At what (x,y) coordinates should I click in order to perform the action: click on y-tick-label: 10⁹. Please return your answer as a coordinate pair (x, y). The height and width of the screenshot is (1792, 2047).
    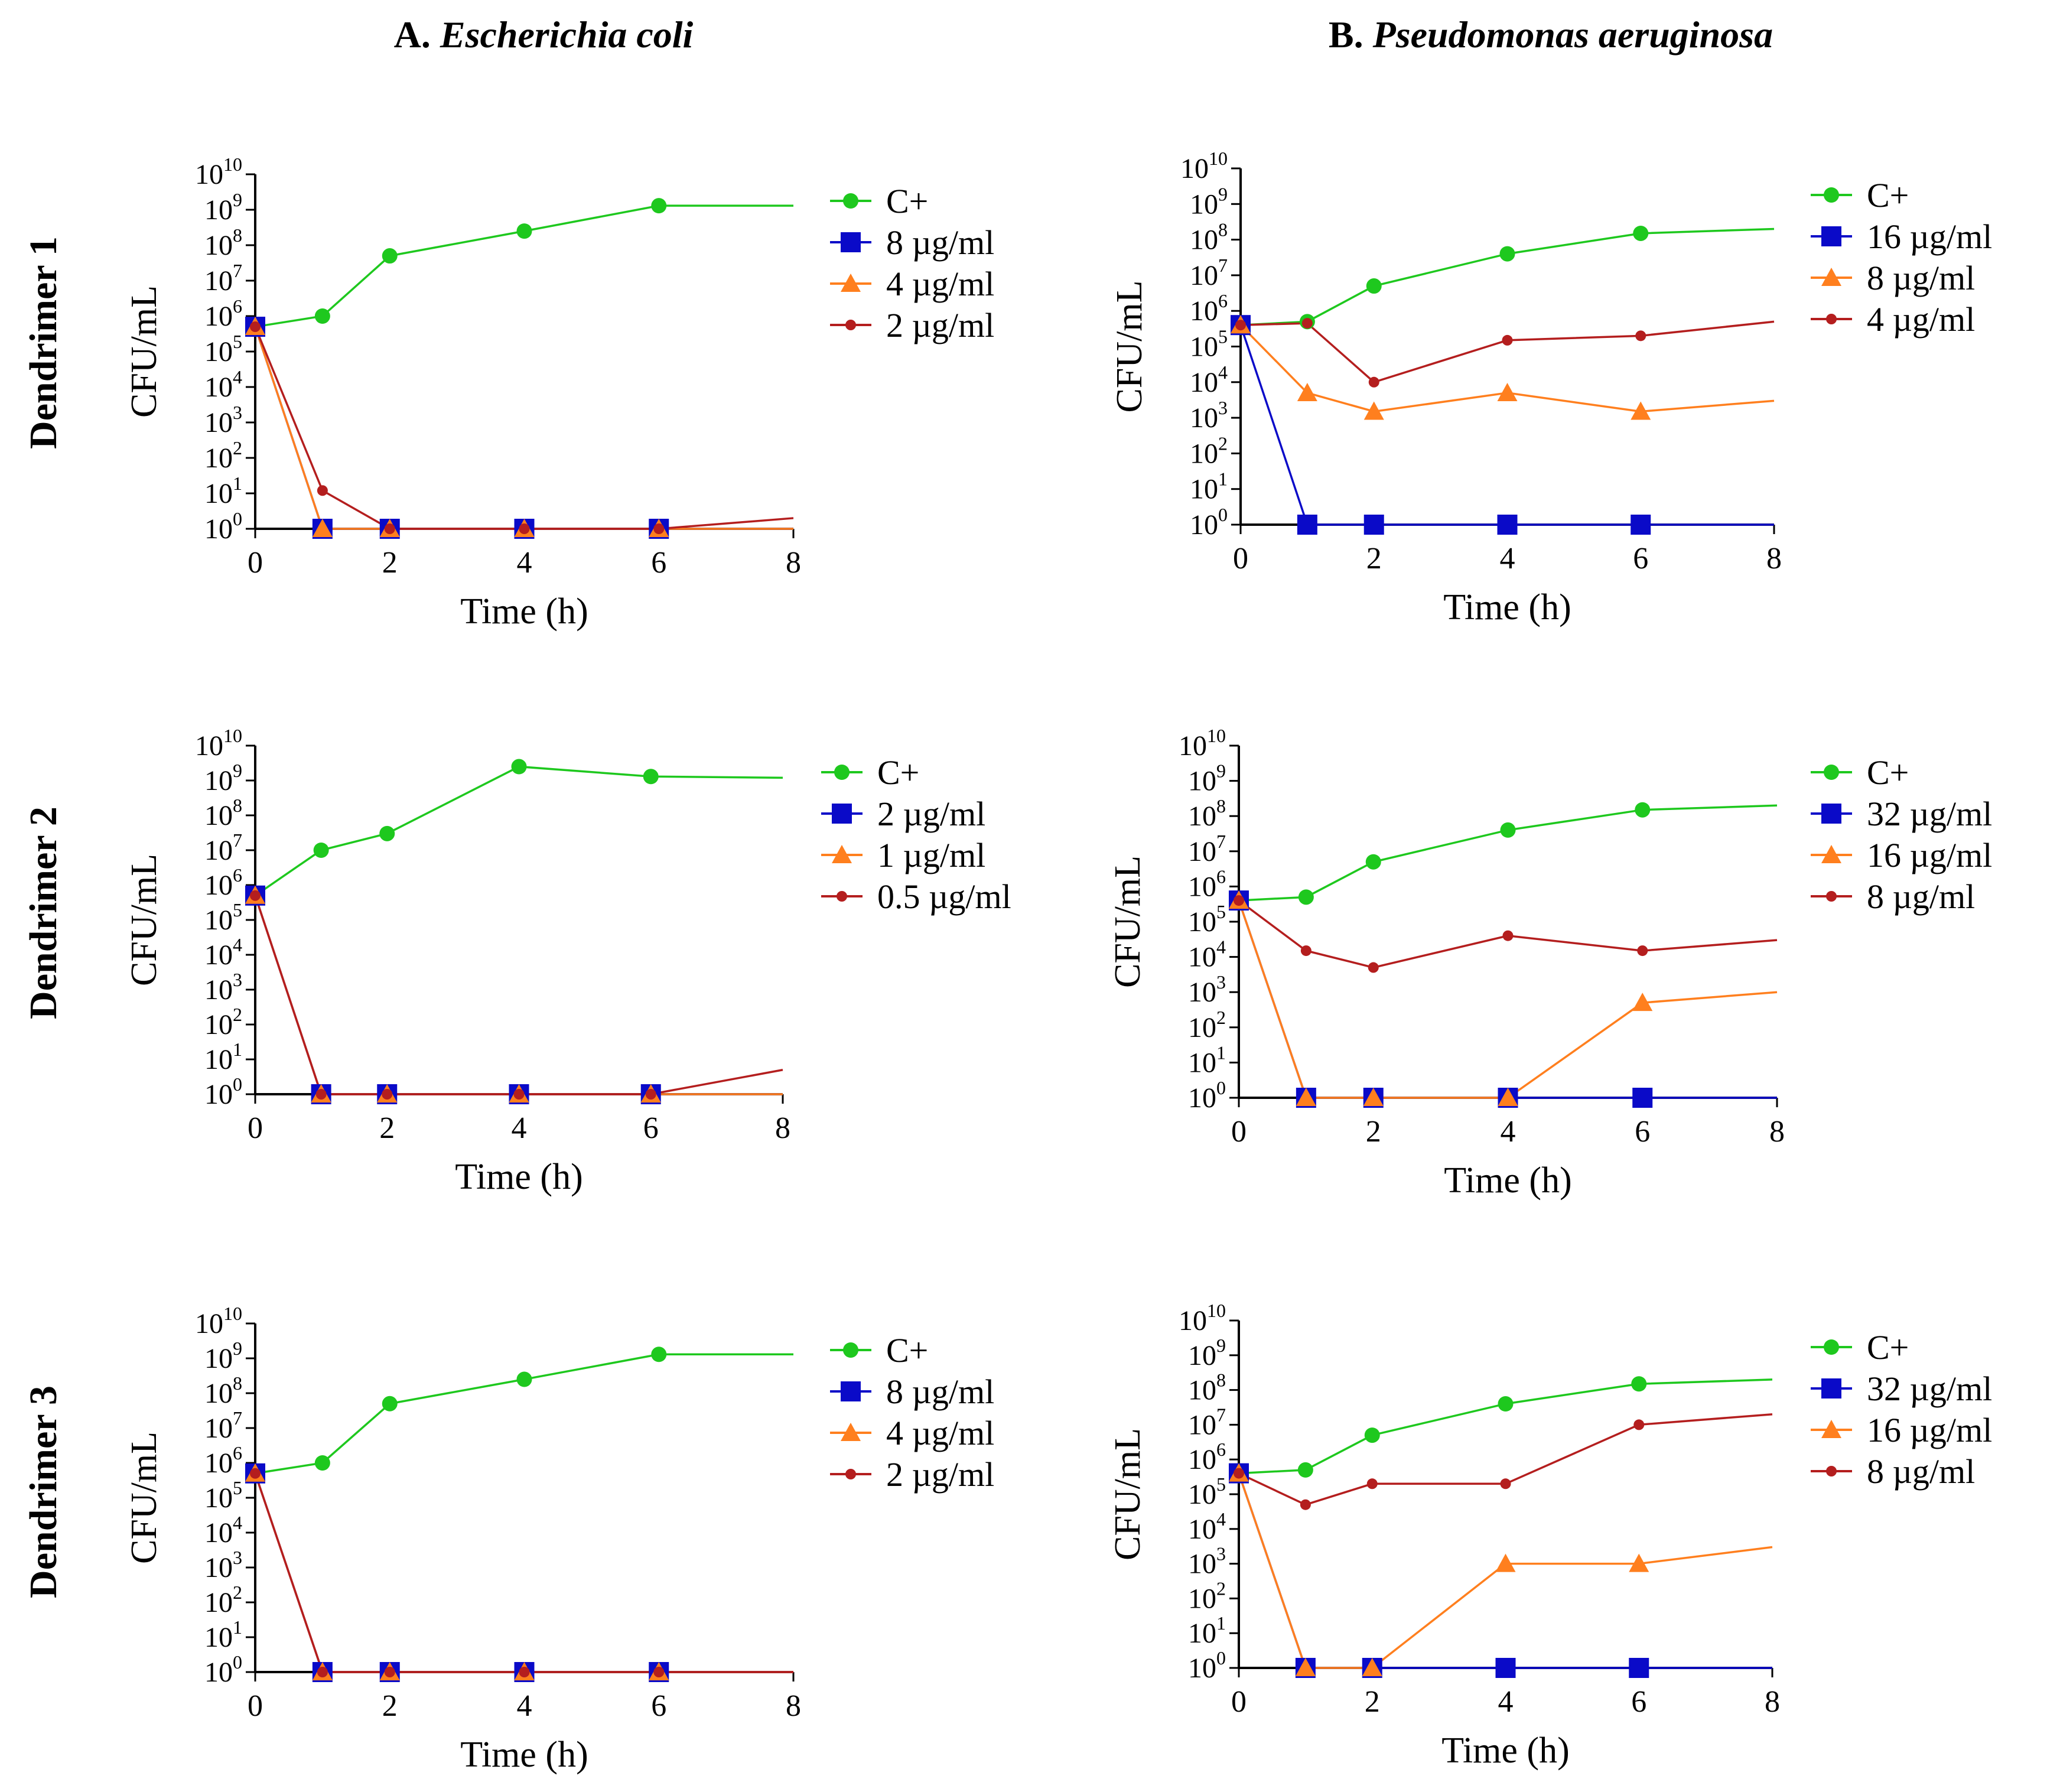
    Looking at the image, I should click on (1209, 201).